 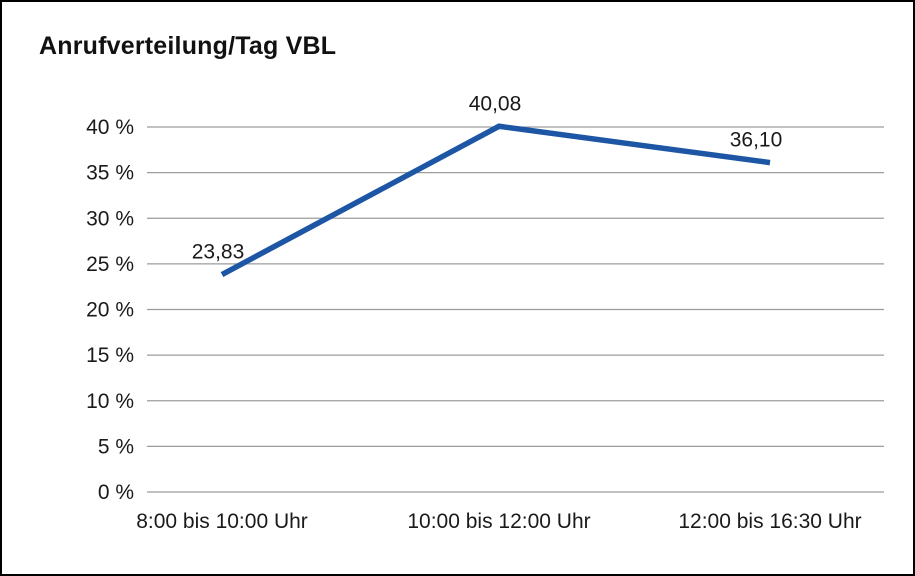 What do you see at coordinates (222, 521) in the screenshot?
I see `x-category-label: 8:00 bis 10:00 Uhr` at bounding box center [222, 521].